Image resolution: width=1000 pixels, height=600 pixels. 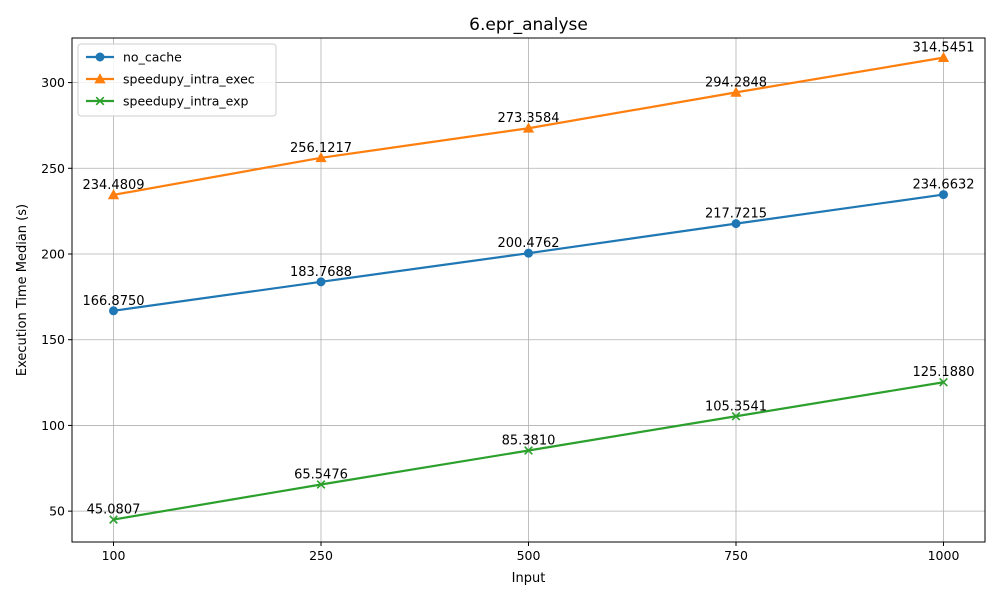 What do you see at coordinates (528, 25) in the screenshot?
I see `chart-title: 6.epr_analyse` at bounding box center [528, 25].